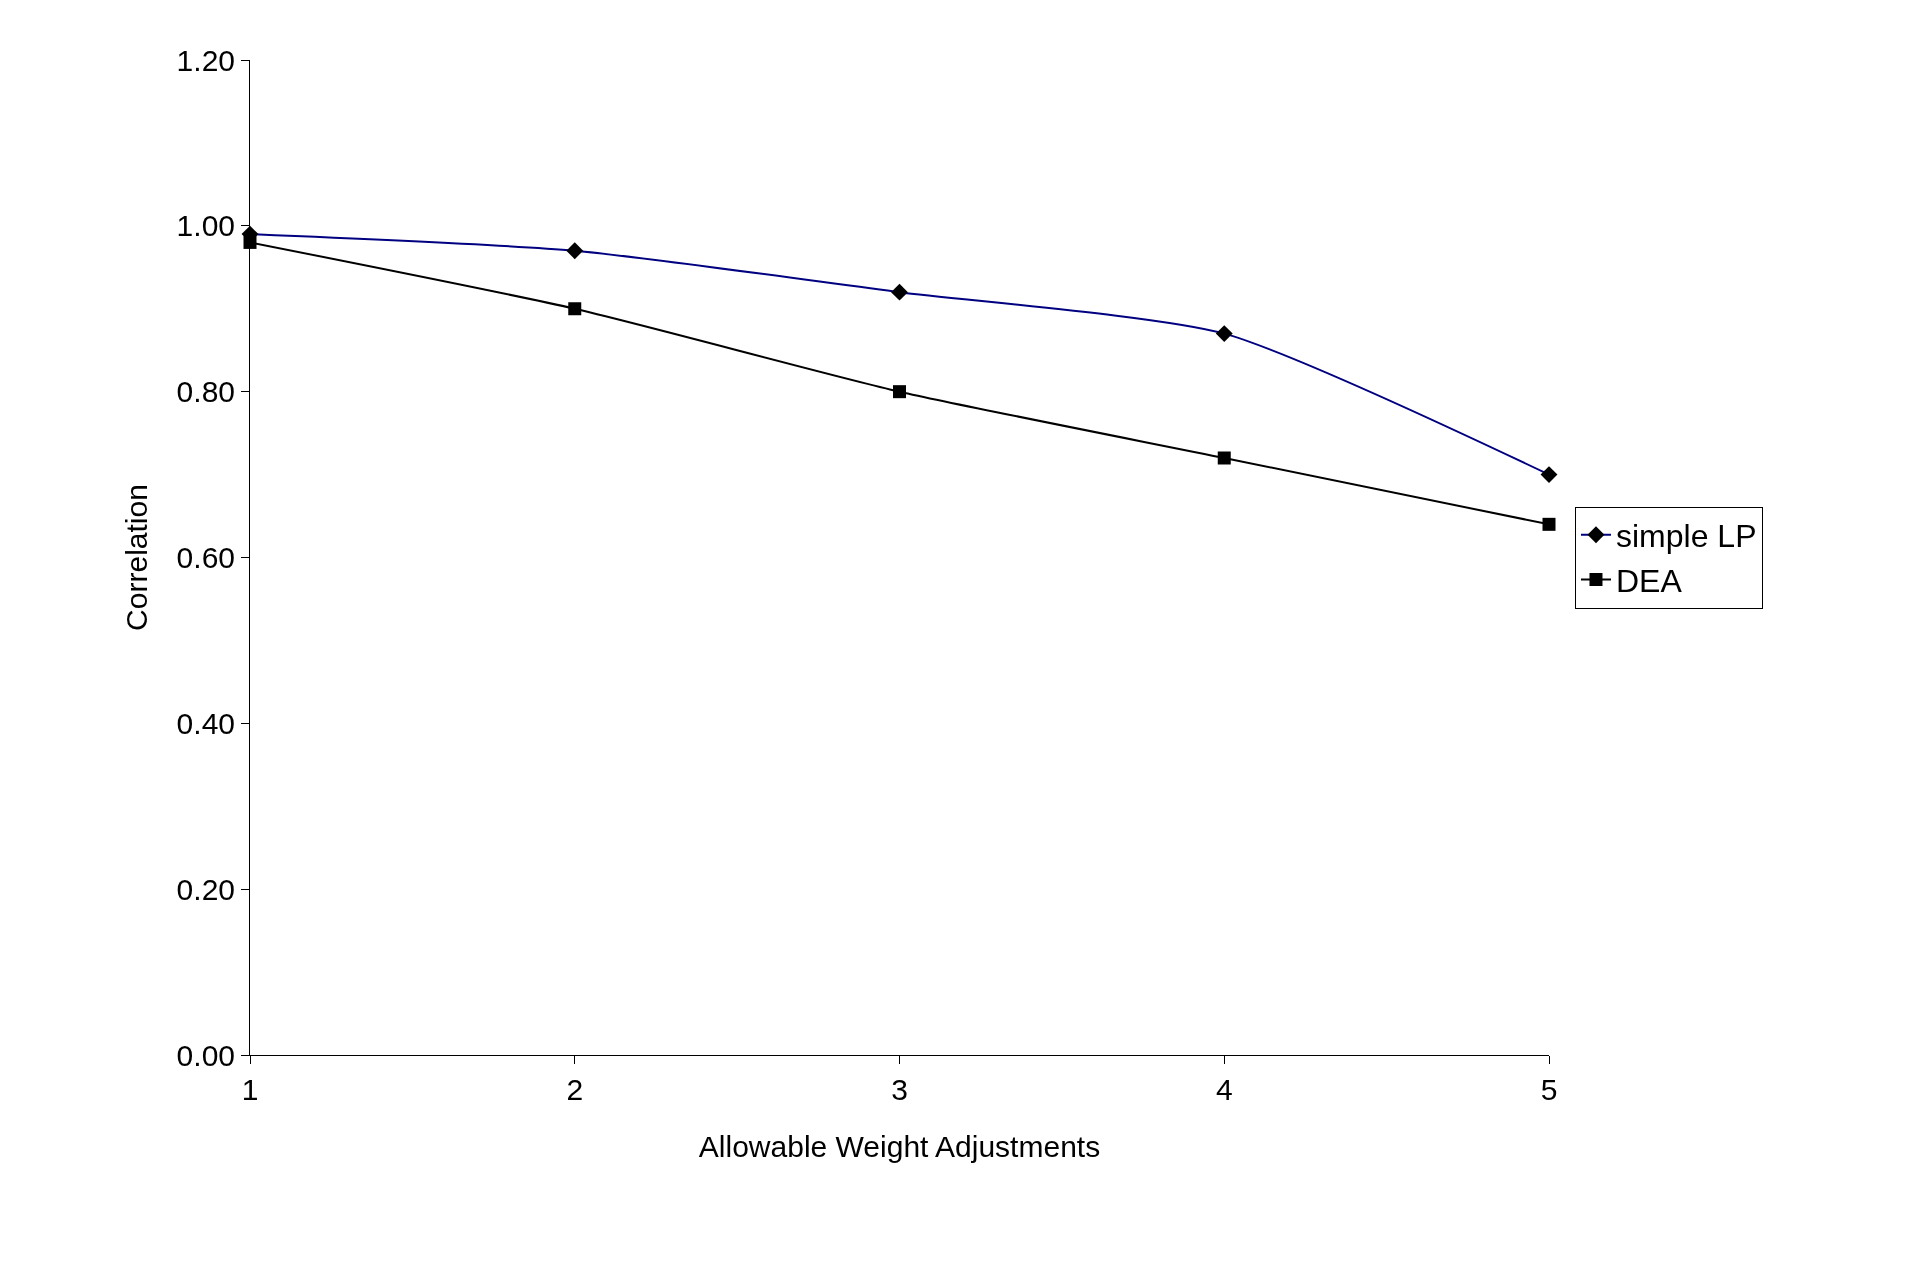 This screenshot has width=1919, height=1285. Describe the element at coordinates (205, 60) in the screenshot. I see `y-tick-label: 1.20` at that location.